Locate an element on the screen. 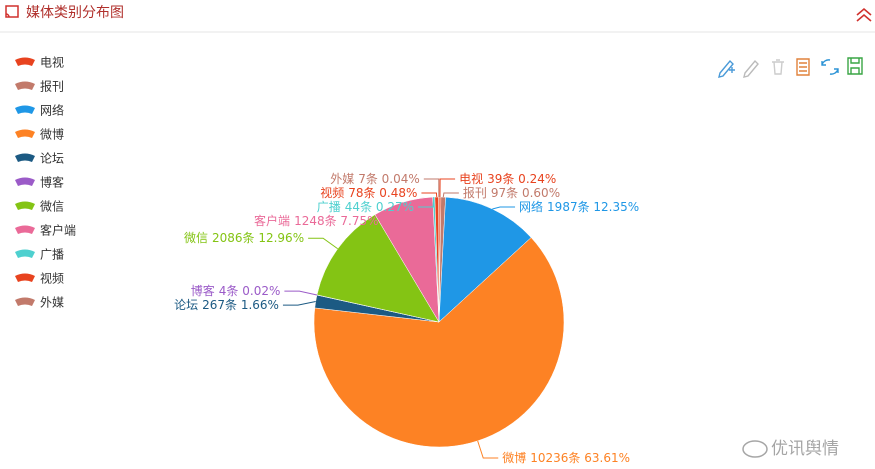  slice-label-value: 44条 0.27% is located at coordinates (379, 207).